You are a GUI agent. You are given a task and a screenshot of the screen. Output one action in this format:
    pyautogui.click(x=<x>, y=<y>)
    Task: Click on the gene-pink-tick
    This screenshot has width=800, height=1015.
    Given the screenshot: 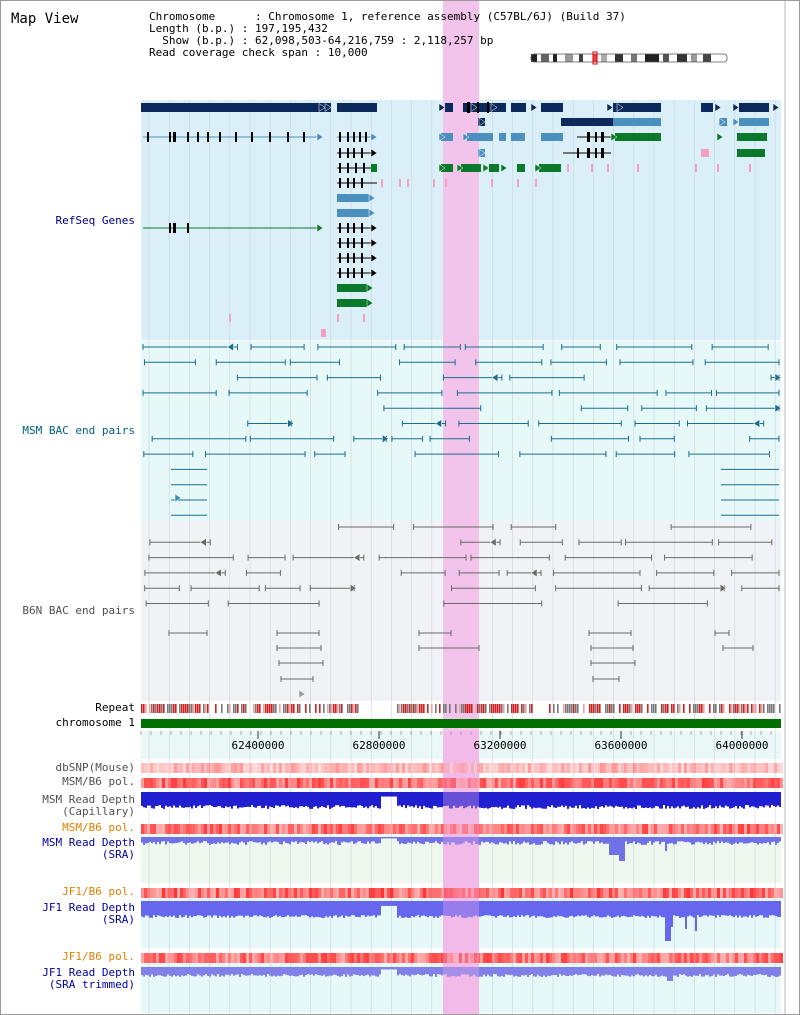 What is the action you would take?
    pyautogui.click(x=446, y=183)
    